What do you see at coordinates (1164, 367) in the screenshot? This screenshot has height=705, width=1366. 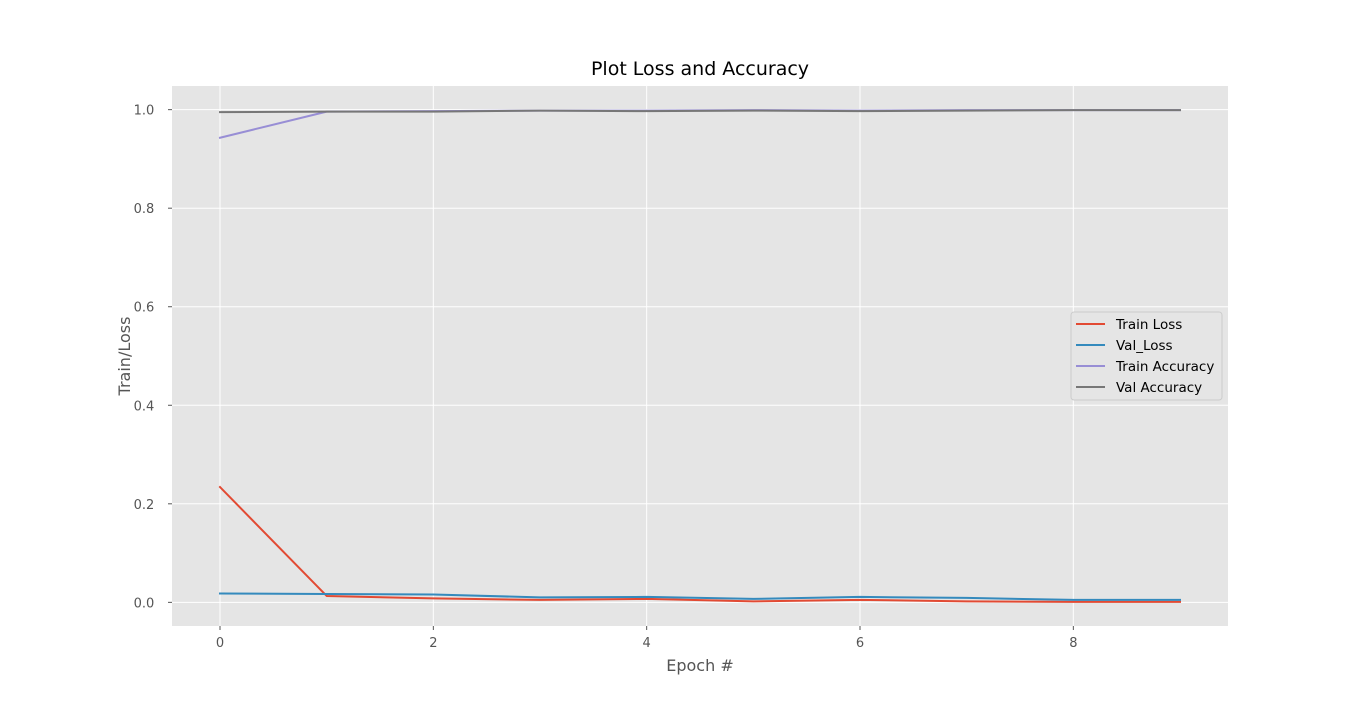 I see `legend-label: Train Accuracy` at bounding box center [1164, 367].